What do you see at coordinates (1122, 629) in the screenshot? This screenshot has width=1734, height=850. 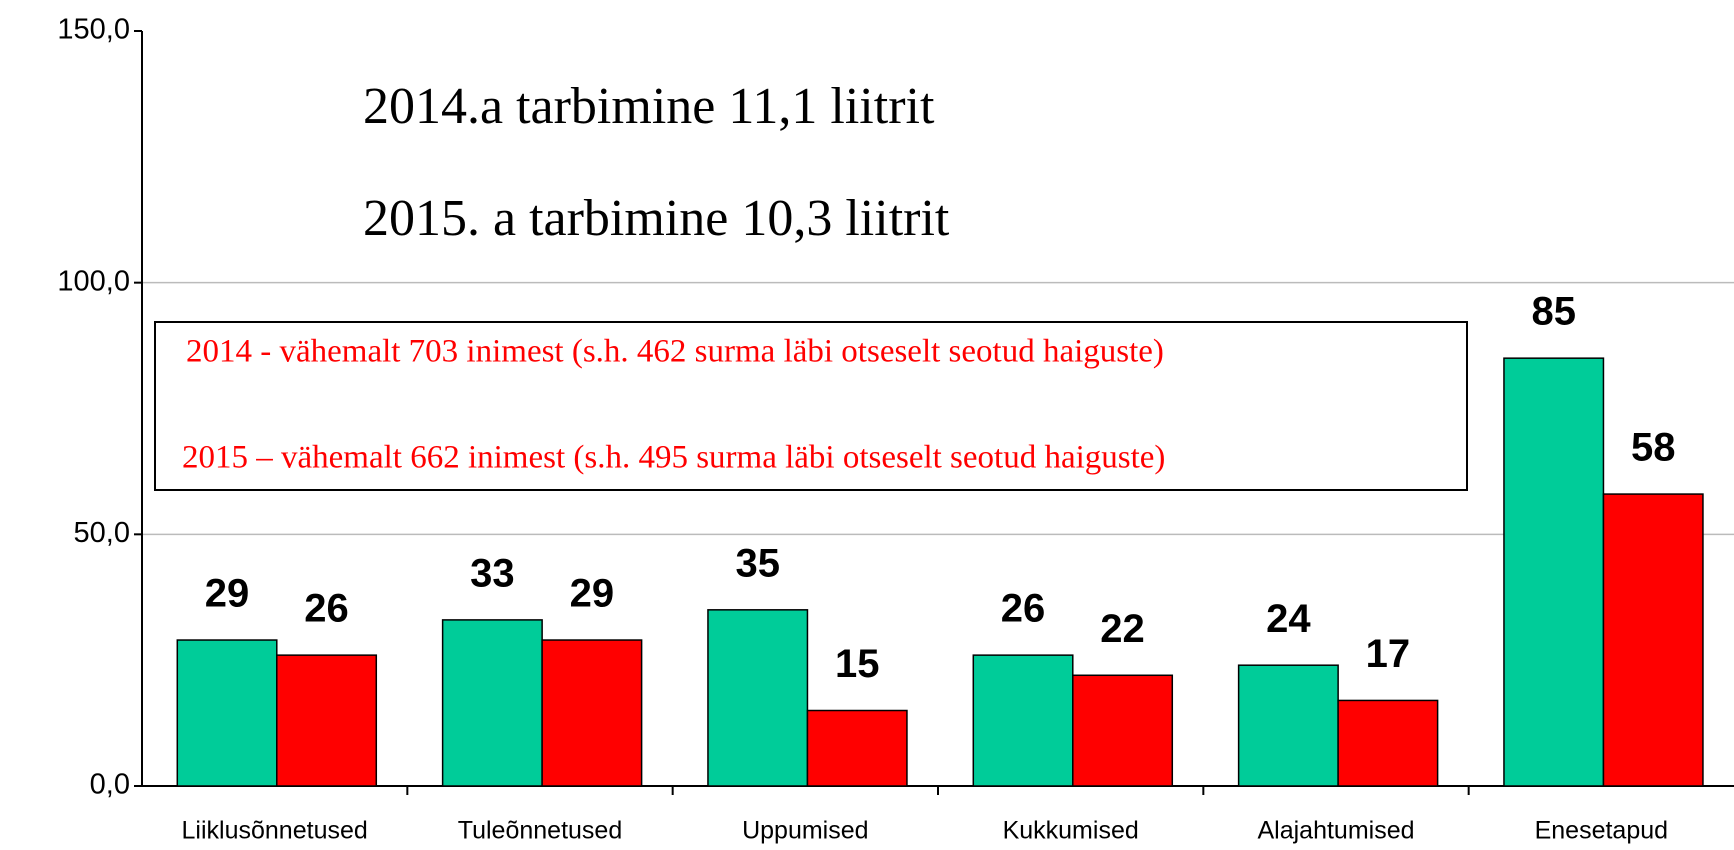 I see `value-label: 22` at bounding box center [1122, 629].